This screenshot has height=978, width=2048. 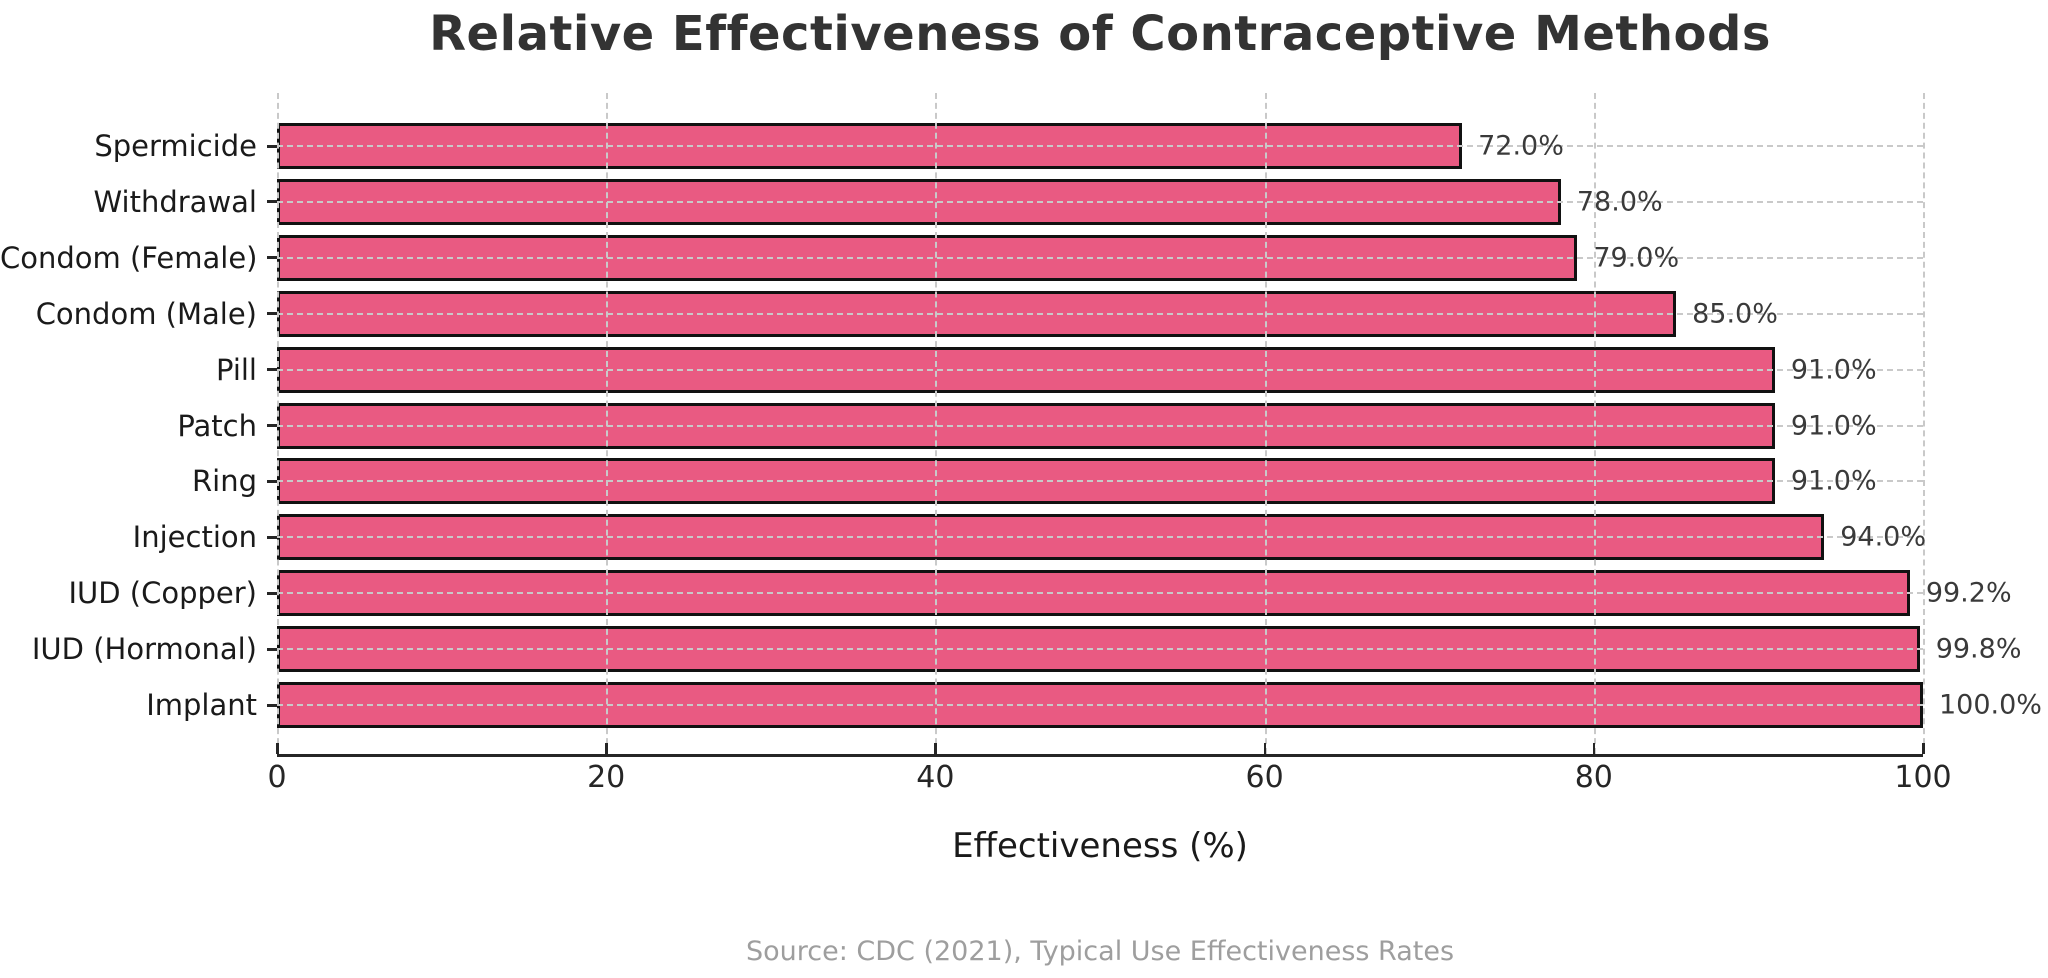 What do you see at coordinates (1636, 258) in the screenshot?
I see `bar-value-label: 79.0%` at bounding box center [1636, 258].